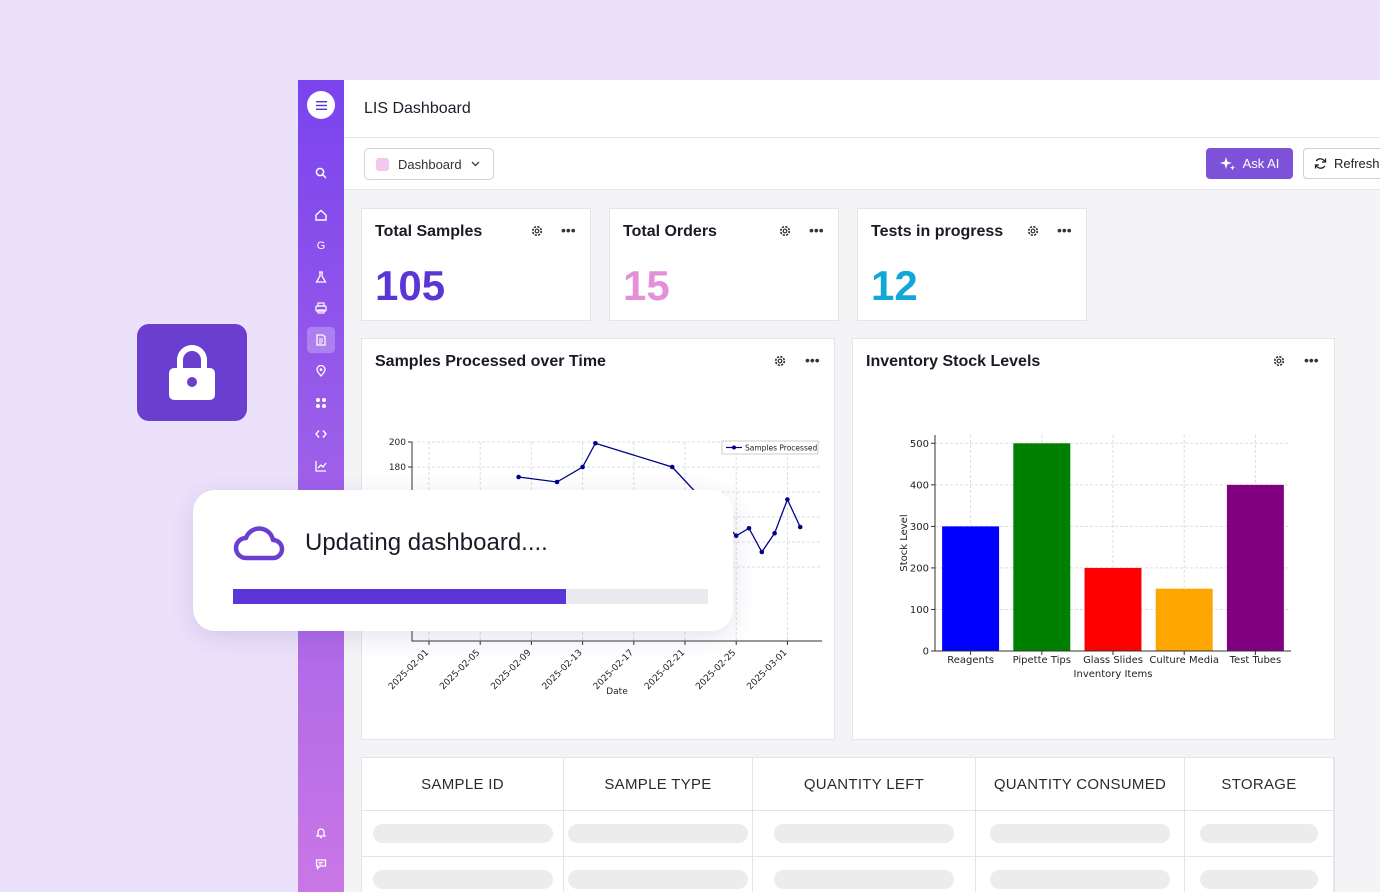  I want to click on document-icon, so click(321, 340).